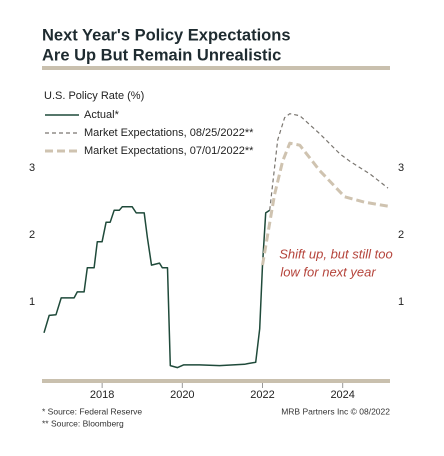 The image size is (444, 456). What do you see at coordinates (32, 168) in the screenshot?
I see `y-tick-label: 3` at bounding box center [32, 168].